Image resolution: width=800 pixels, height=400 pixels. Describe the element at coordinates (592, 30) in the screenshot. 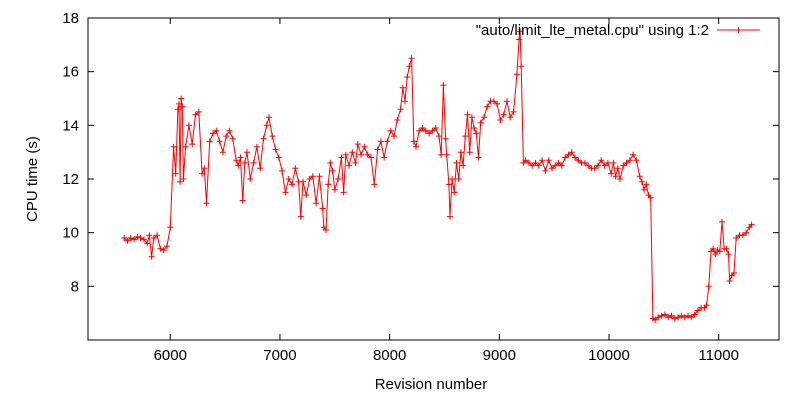

I see `legend-label: "auto/limit_lte_metal.cpu" using 1:2` at that location.